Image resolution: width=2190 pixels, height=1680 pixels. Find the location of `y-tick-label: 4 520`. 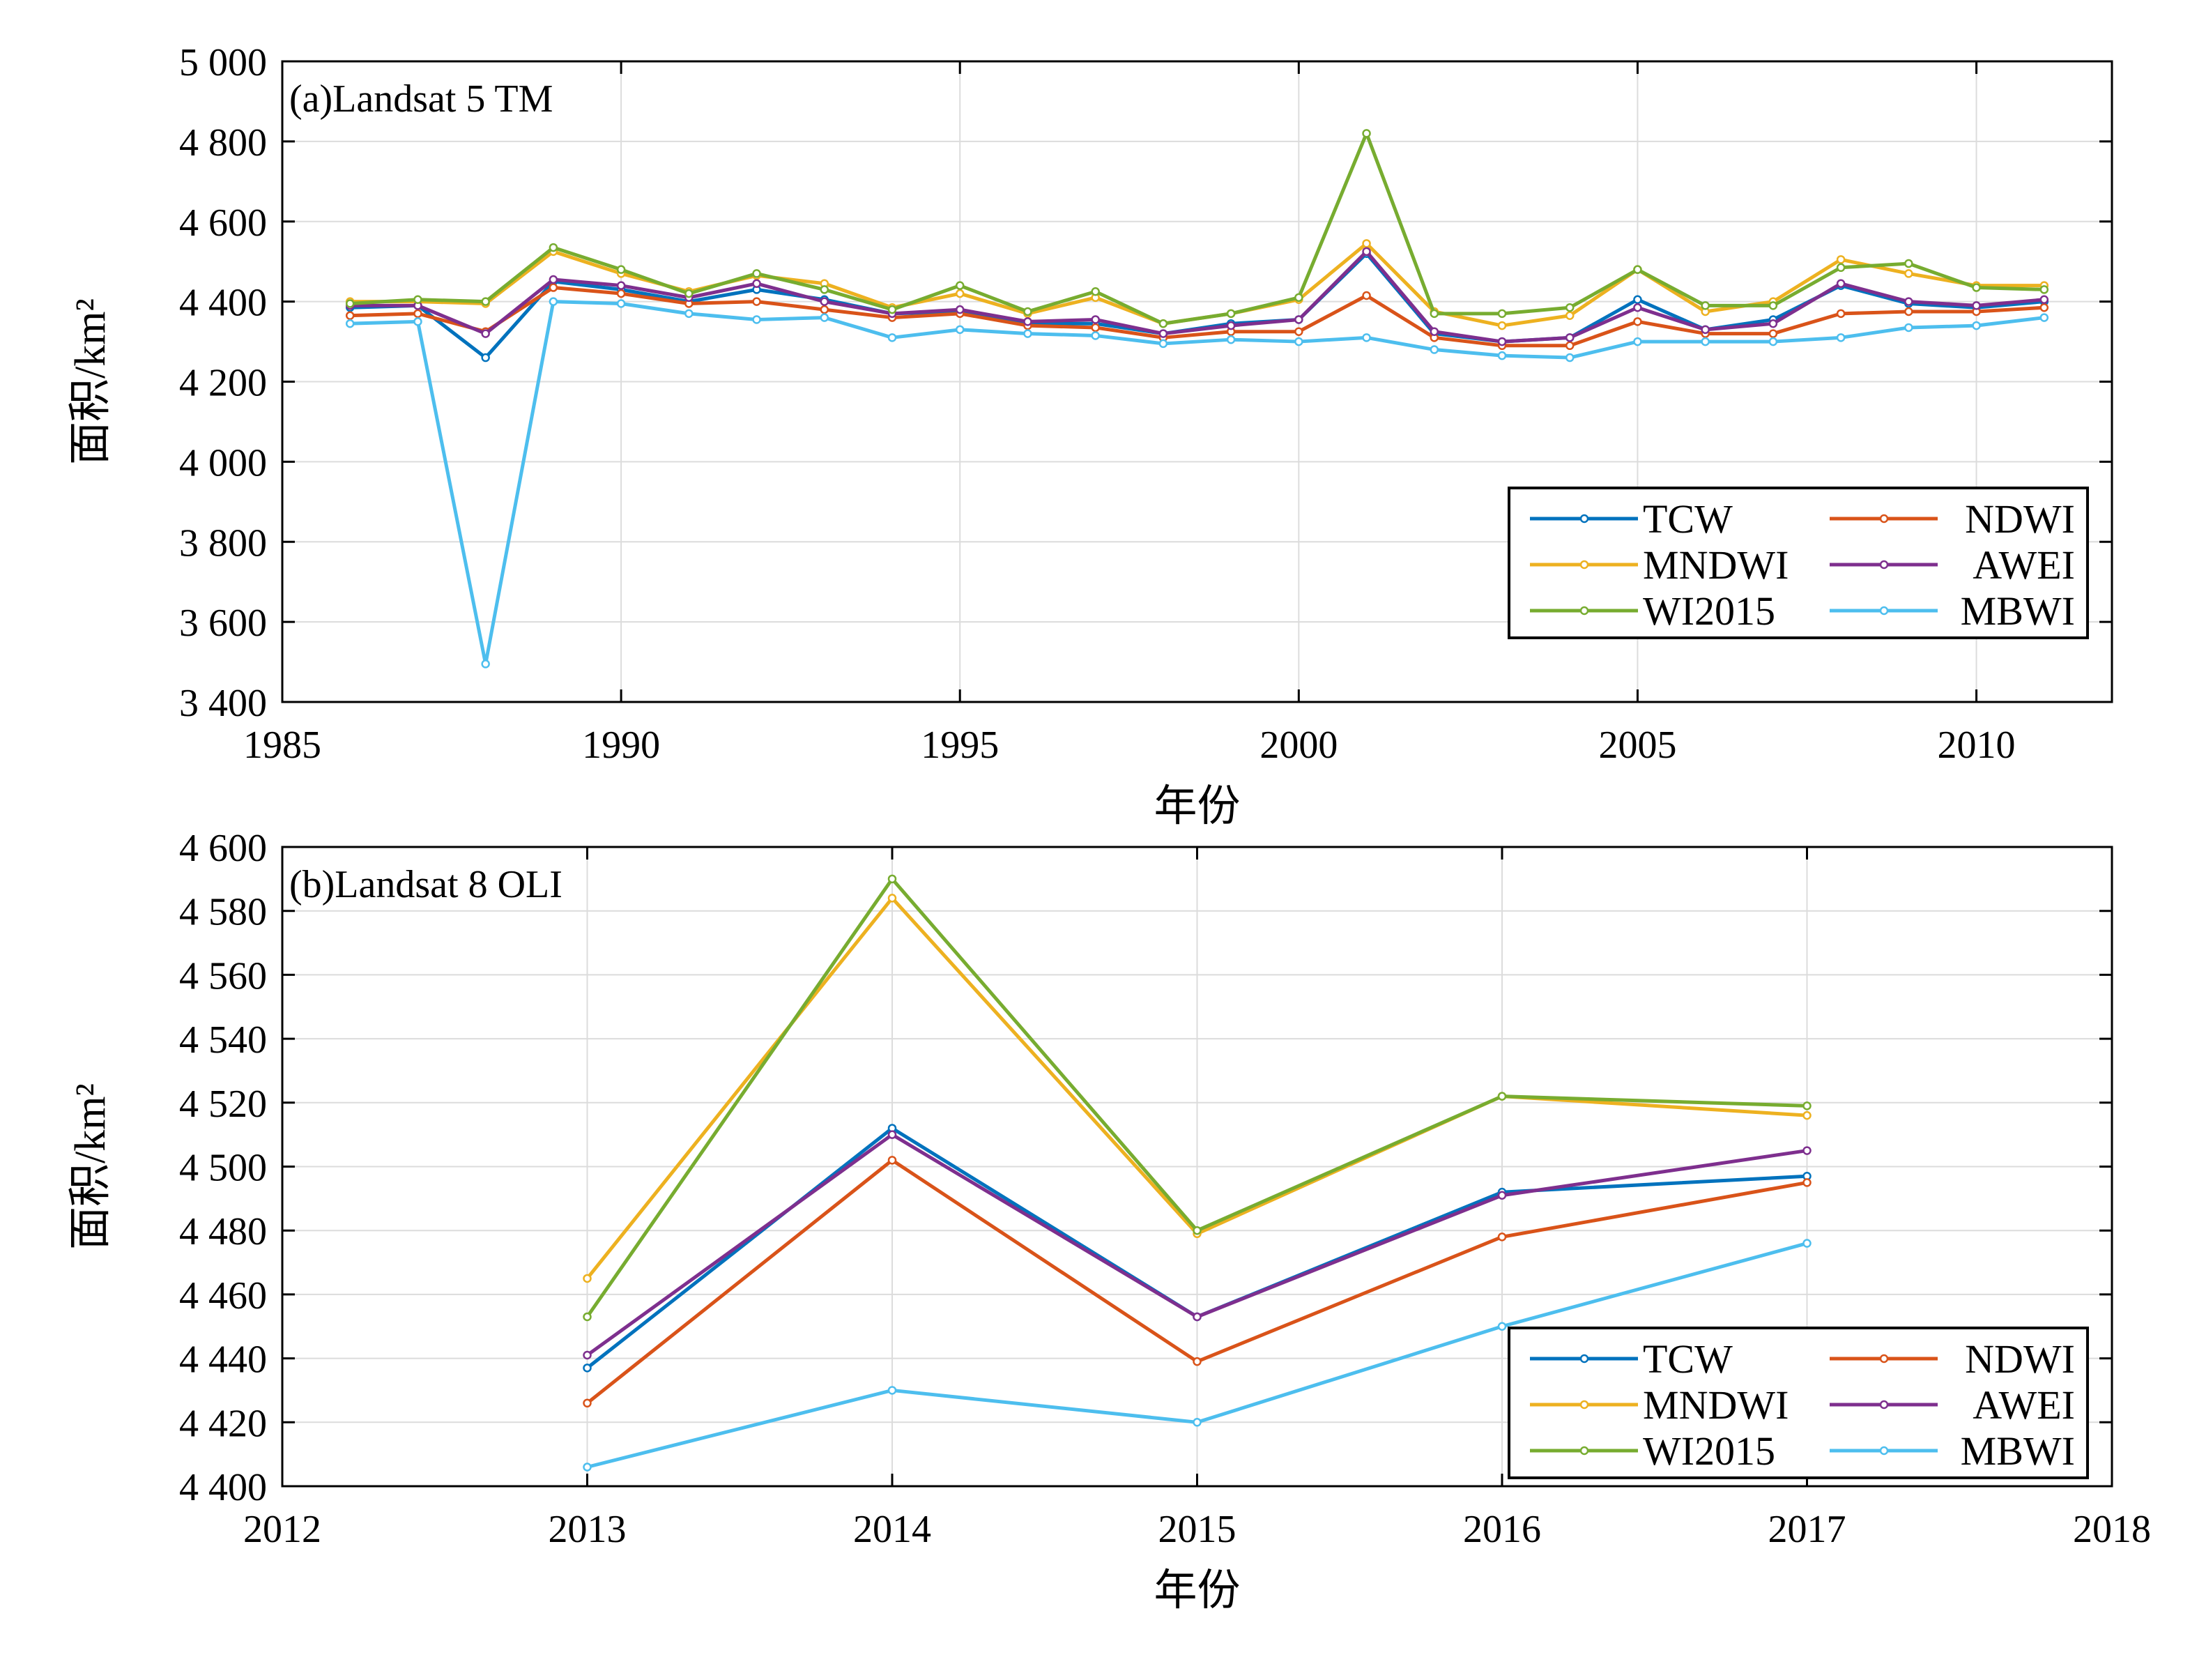

y-tick-label: 4 520 is located at coordinates (223, 1104).